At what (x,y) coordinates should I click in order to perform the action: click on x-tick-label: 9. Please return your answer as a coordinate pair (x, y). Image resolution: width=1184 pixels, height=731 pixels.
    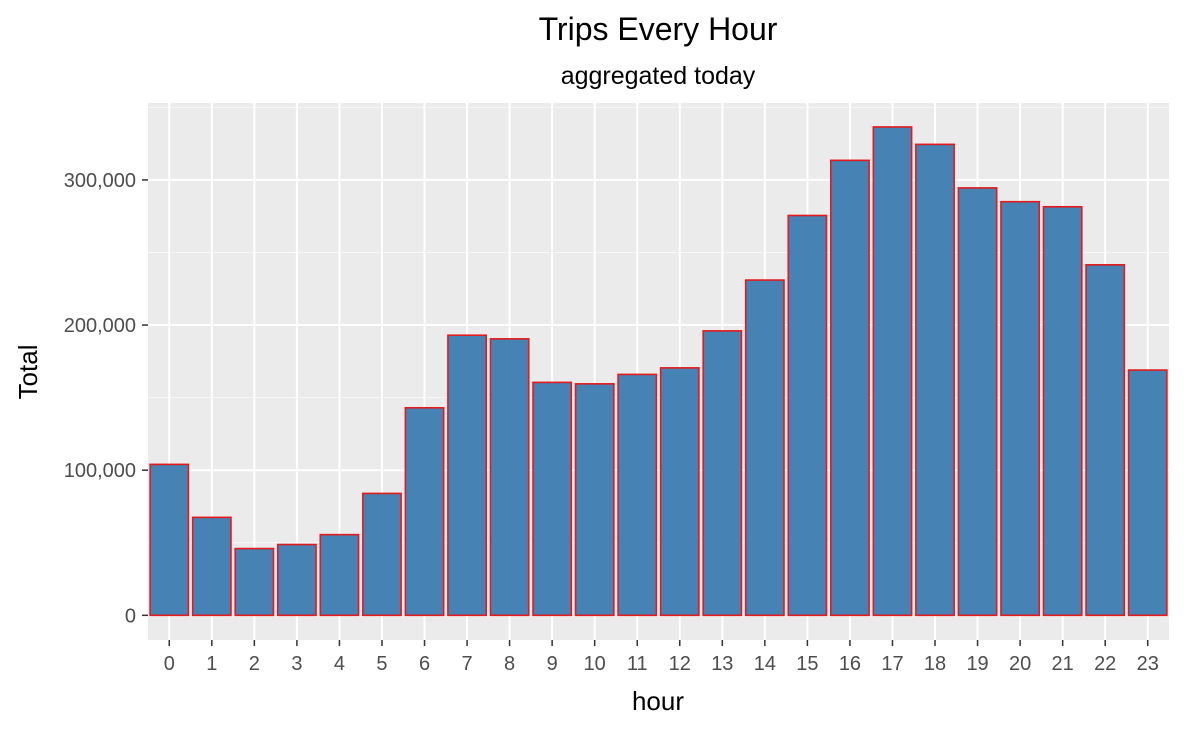
    Looking at the image, I should click on (552, 664).